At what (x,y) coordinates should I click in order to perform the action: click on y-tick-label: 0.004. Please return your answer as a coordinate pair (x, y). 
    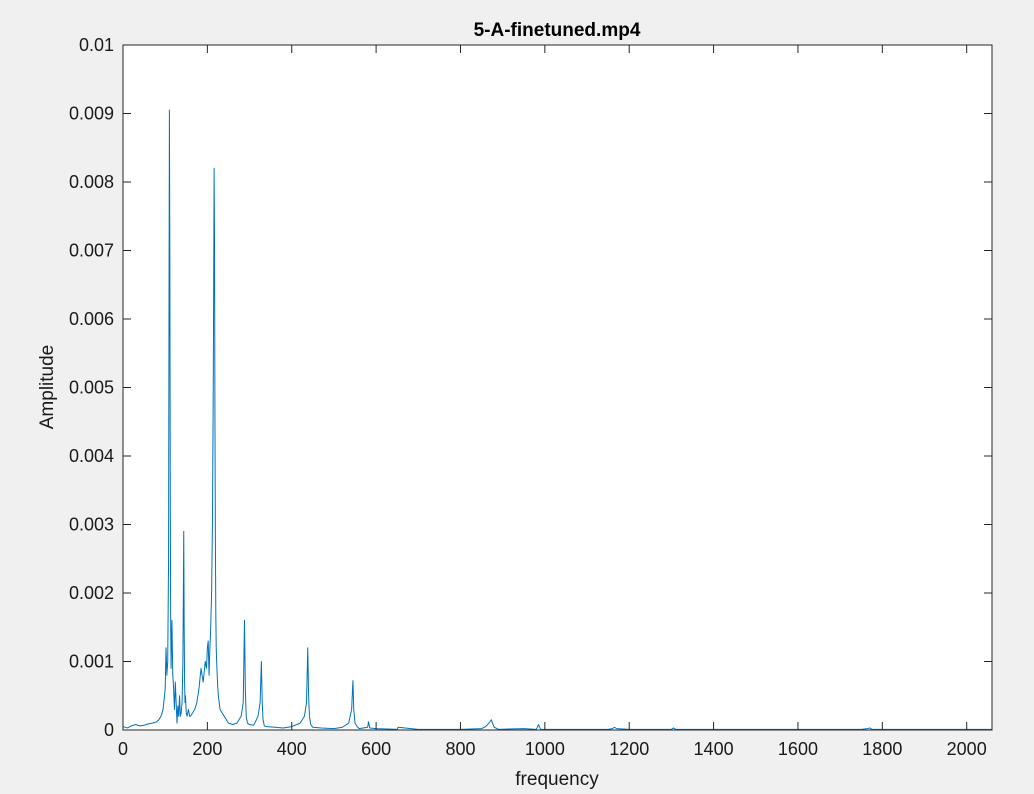
    Looking at the image, I should click on (91, 456).